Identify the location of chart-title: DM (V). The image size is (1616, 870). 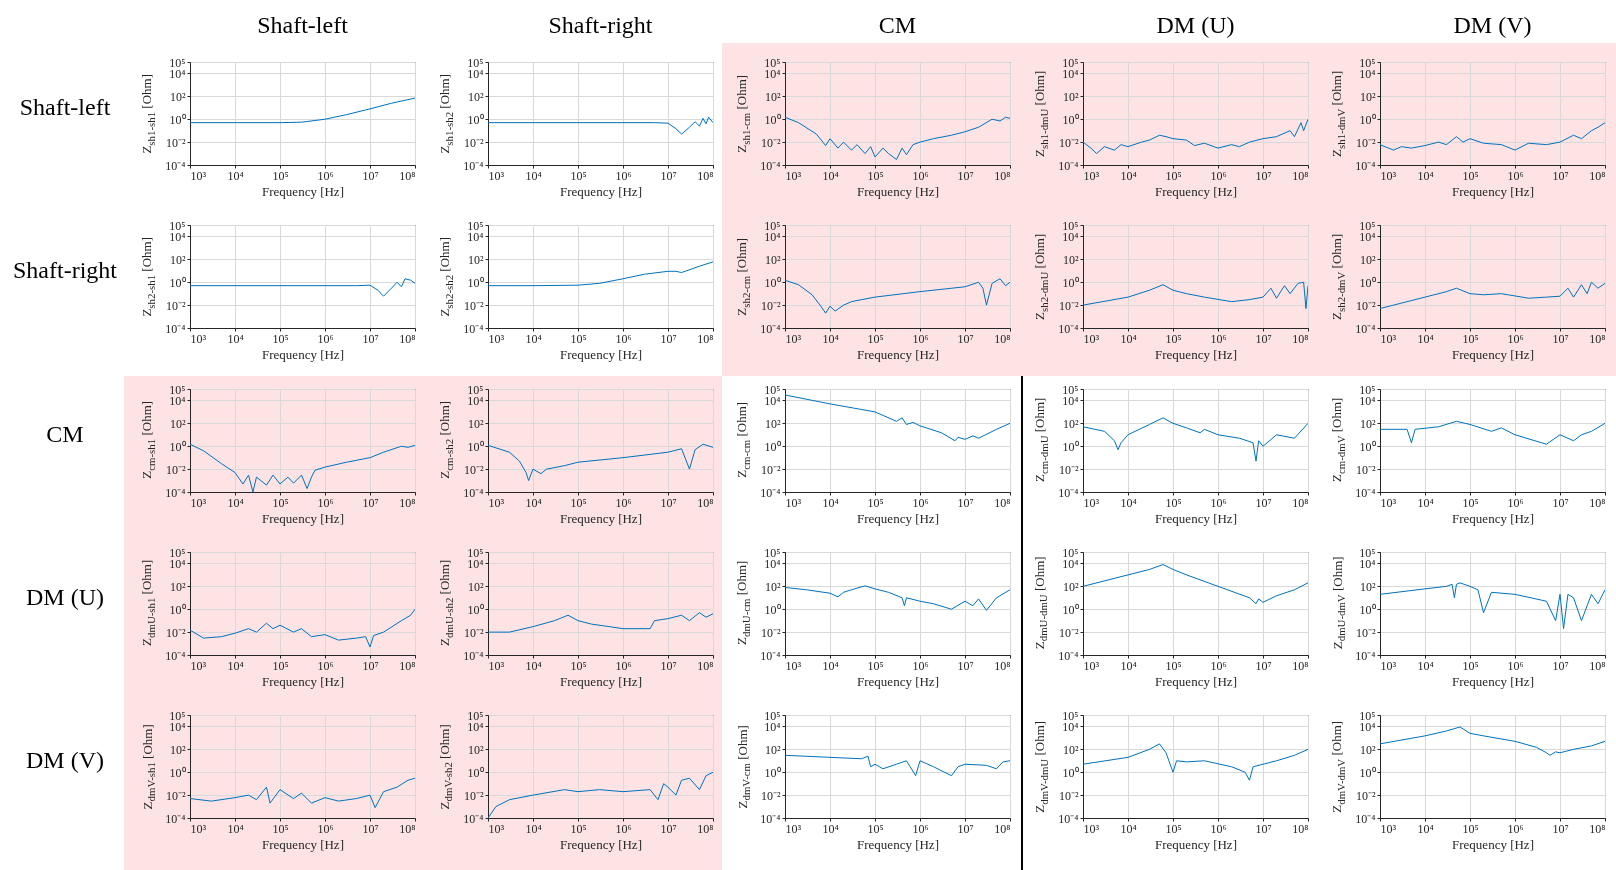
(1492, 25).